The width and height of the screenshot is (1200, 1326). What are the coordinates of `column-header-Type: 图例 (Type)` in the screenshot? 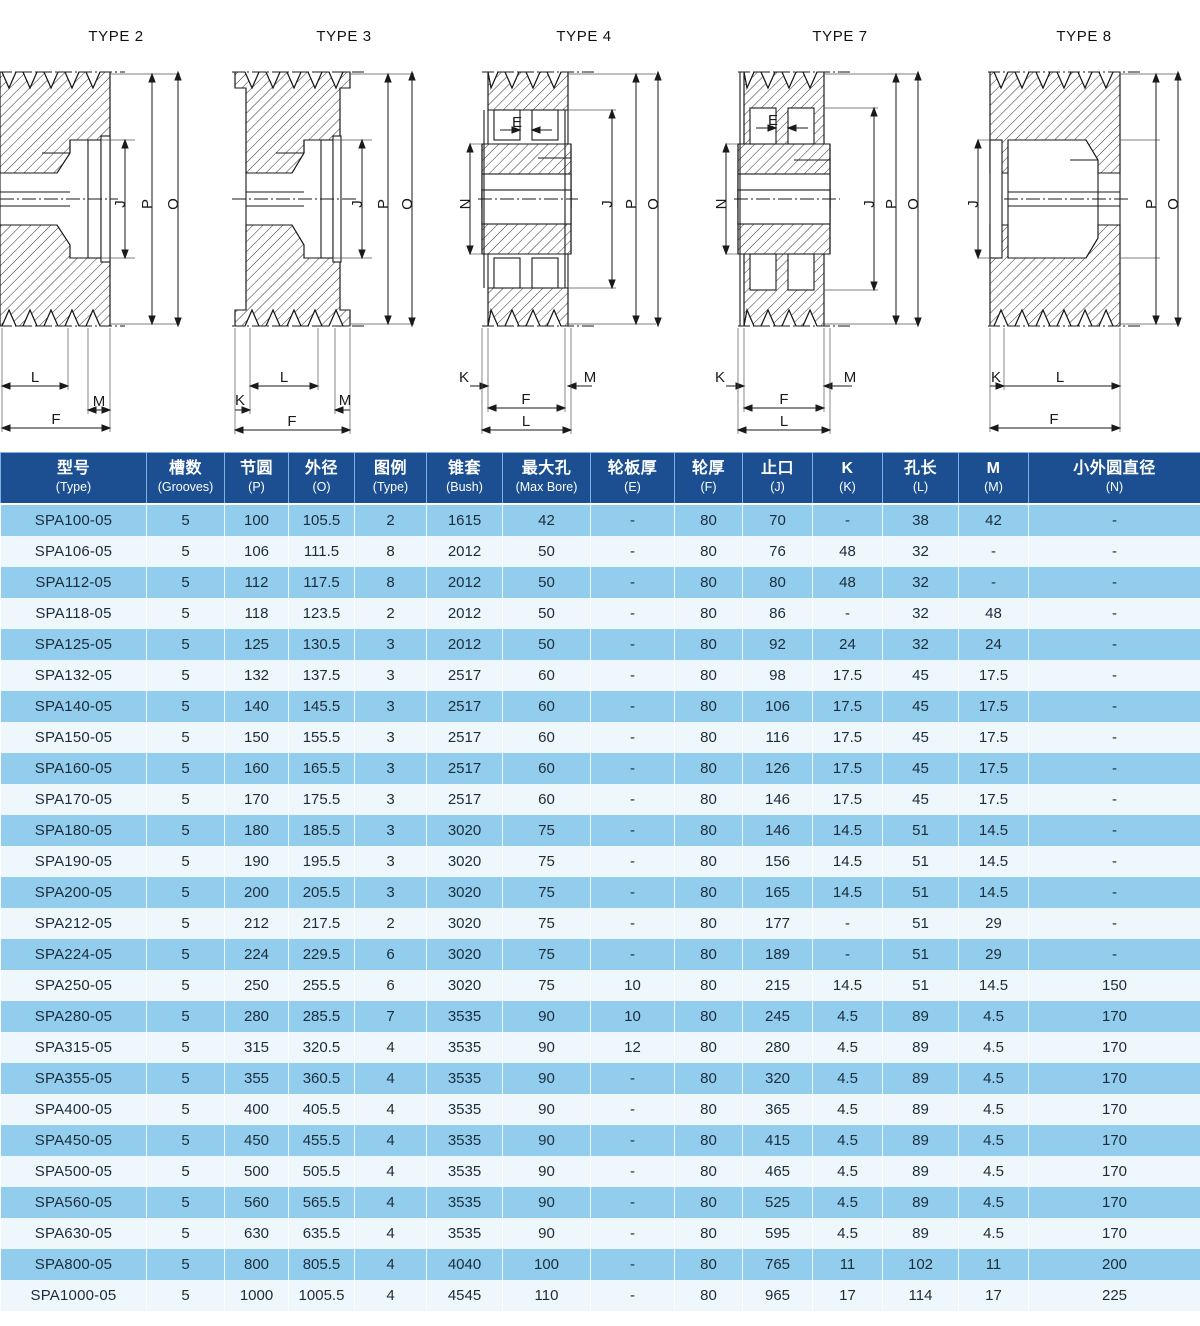 It's located at (390, 478).